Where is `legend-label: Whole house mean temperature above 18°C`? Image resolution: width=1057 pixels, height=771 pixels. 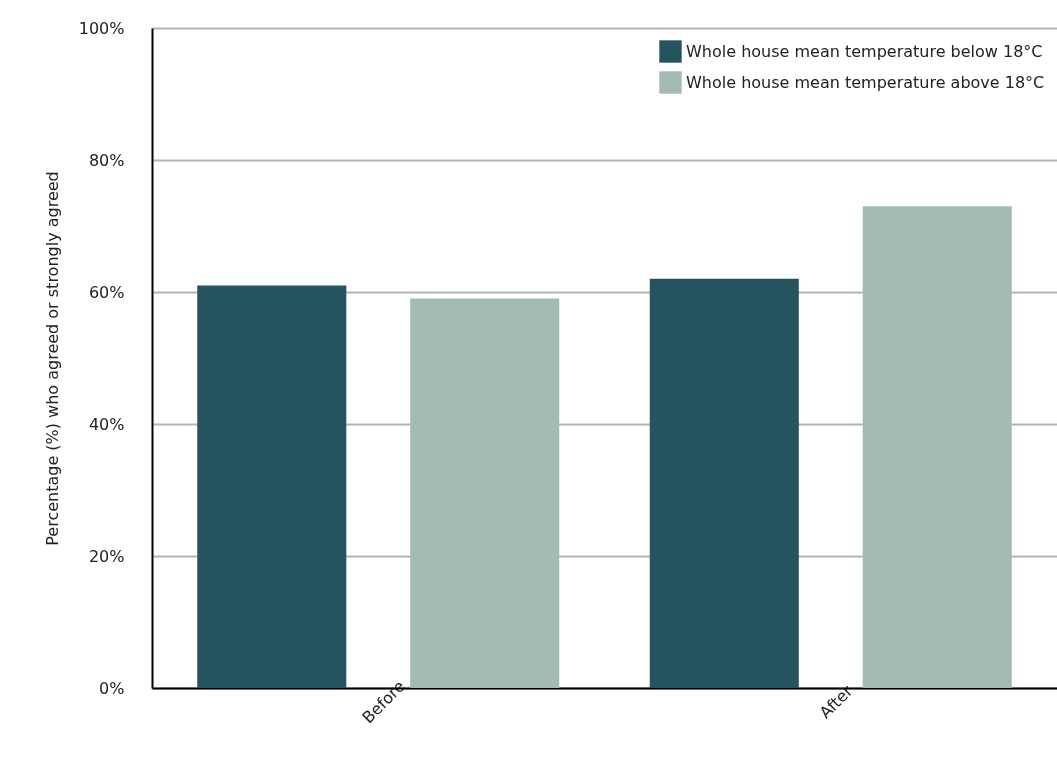
legend-label: Whole house mean temperature above 18°C is located at coordinates (865, 82).